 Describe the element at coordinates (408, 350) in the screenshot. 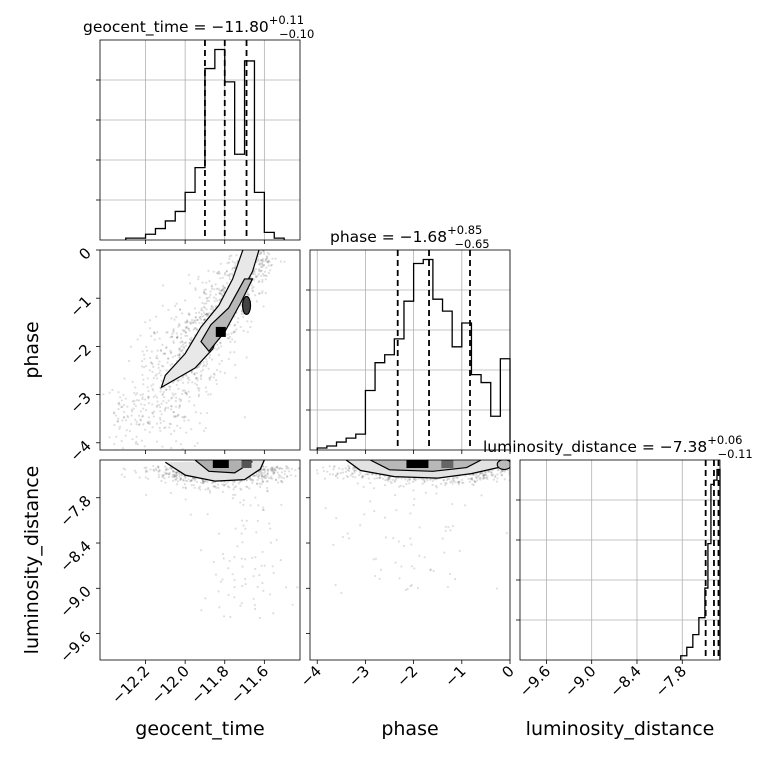

I see `panel-hist-phase` at that location.